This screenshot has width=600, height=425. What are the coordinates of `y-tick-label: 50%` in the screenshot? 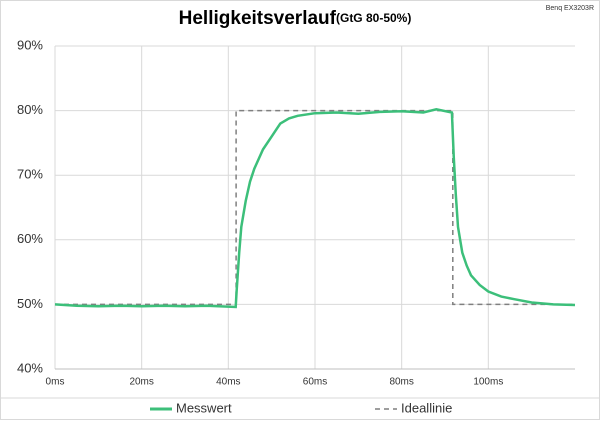 It's located at (30, 303).